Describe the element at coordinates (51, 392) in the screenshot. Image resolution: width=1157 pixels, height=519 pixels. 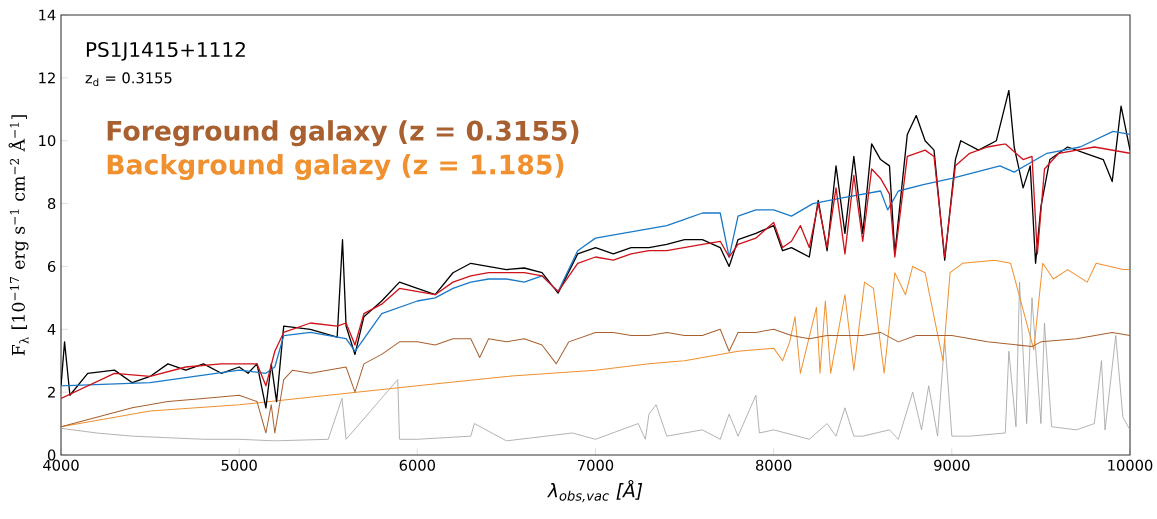
I see `y-tick-label: 2` at that location.